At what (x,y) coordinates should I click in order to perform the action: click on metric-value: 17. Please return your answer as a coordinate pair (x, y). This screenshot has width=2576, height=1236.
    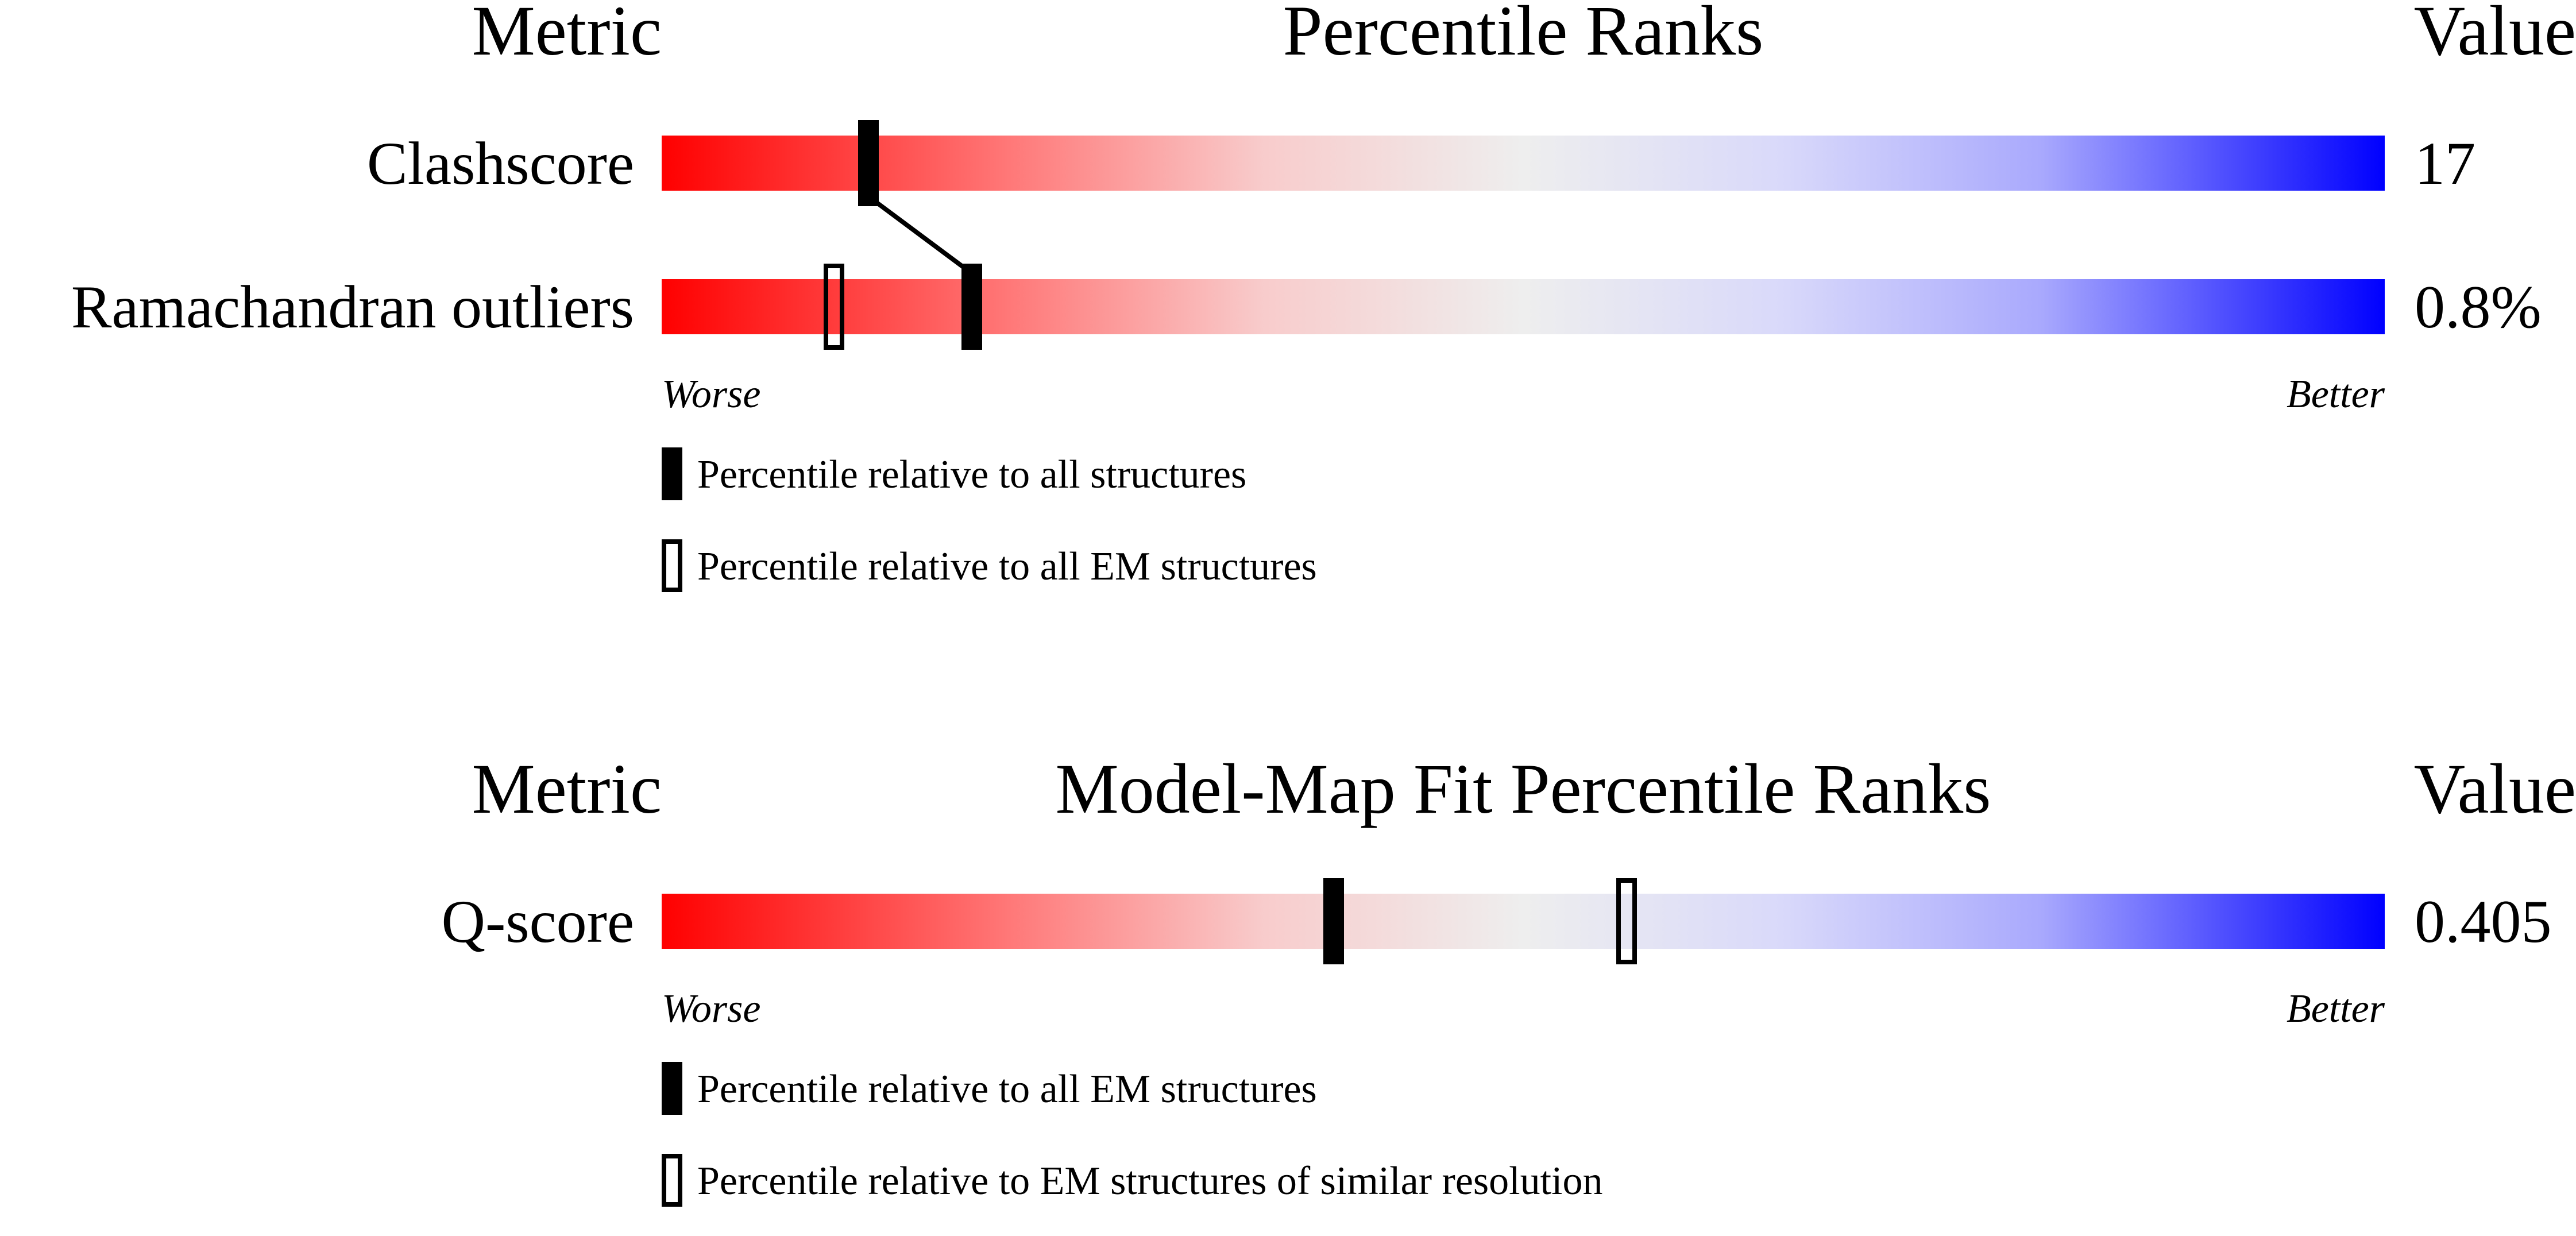
    Looking at the image, I should click on (2445, 163).